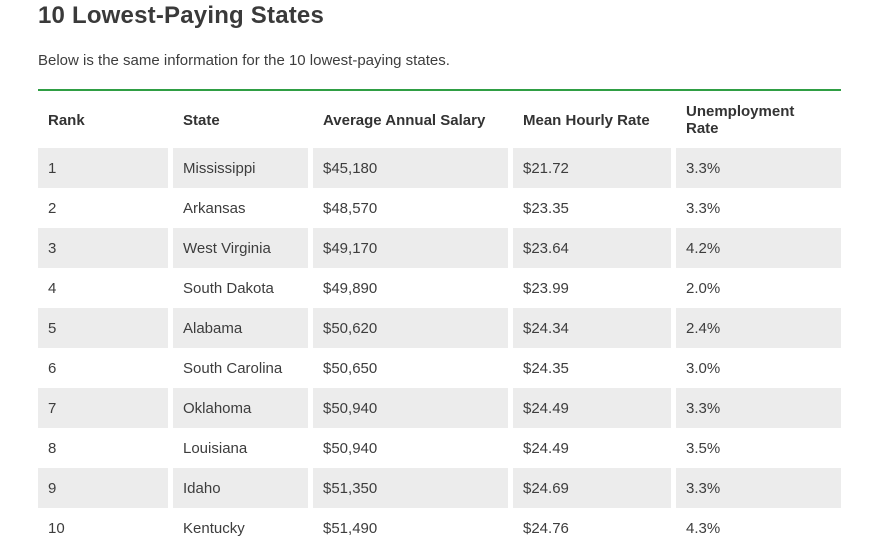  I want to click on table-cell: $24.69, so click(592, 488).